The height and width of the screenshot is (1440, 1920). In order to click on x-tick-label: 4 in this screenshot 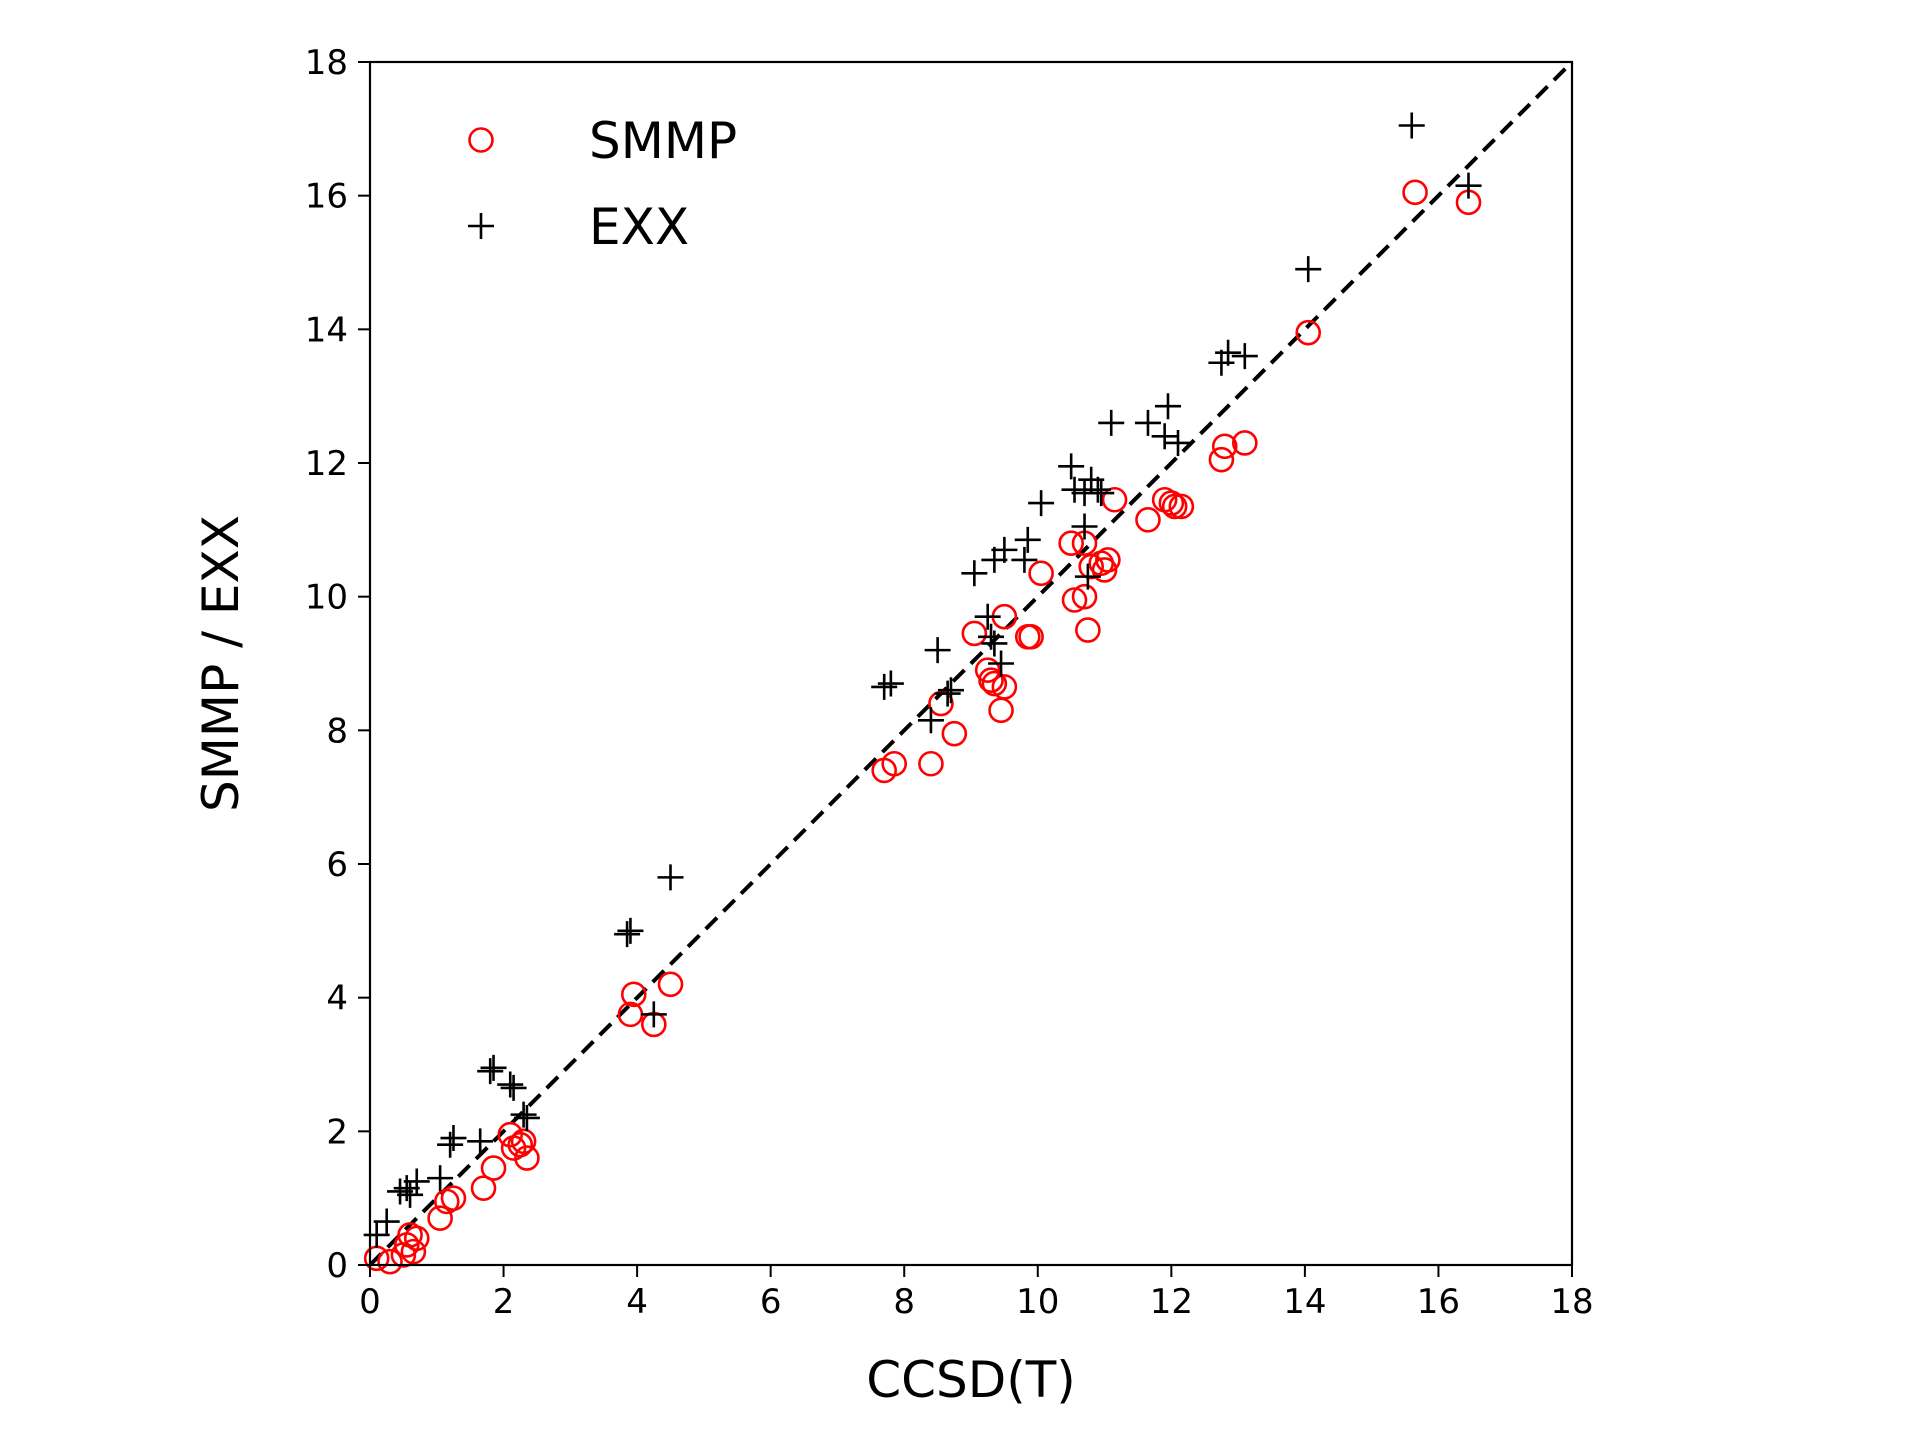, I will do `click(637, 1302)`.